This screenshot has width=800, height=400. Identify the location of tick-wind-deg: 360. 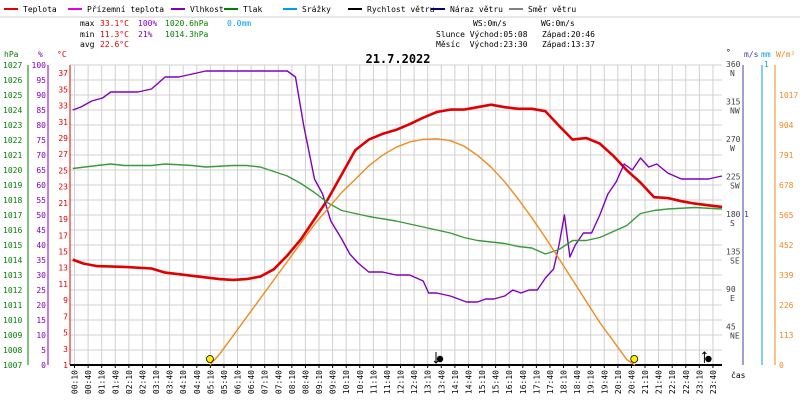
(733, 64).